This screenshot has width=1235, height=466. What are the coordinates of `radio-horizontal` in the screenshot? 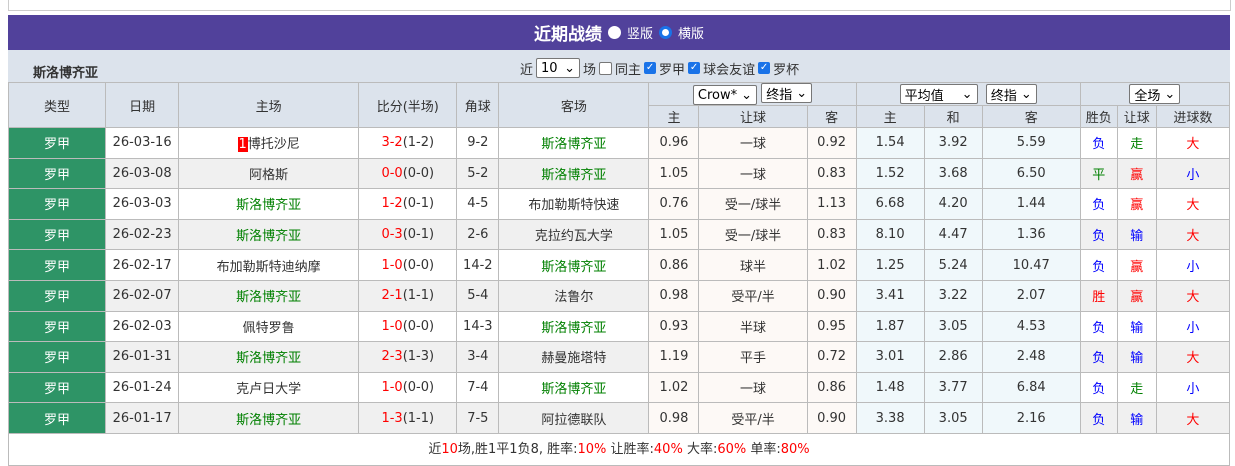 It's located at (665, 32).